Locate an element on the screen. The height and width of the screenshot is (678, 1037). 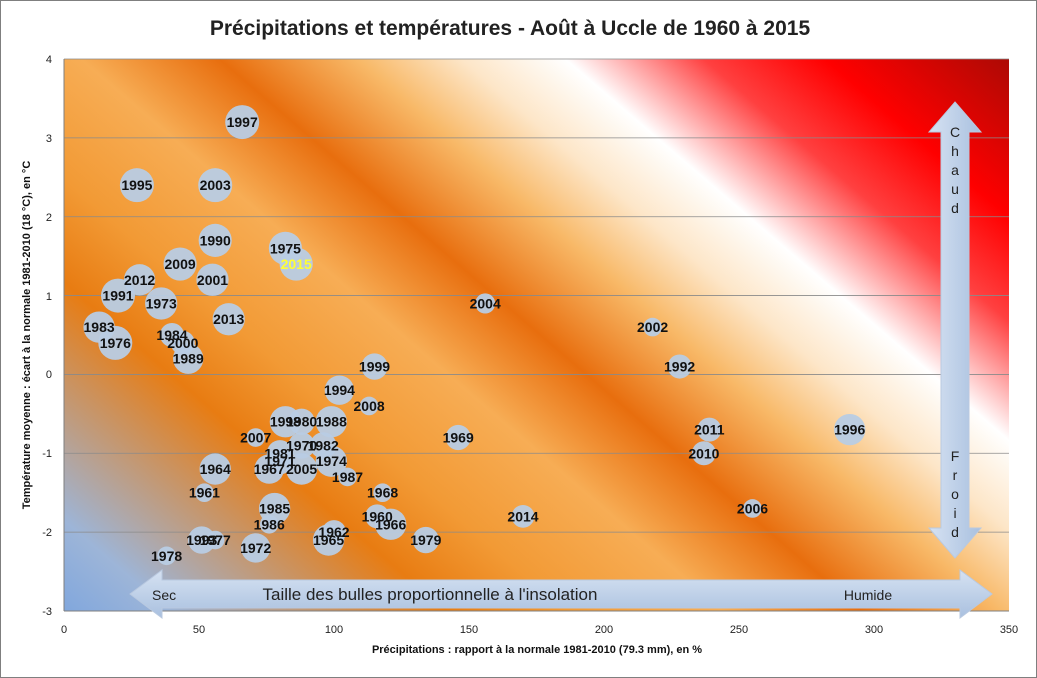
vertical-double-arrow-icon is located at coordinates (955, 330).